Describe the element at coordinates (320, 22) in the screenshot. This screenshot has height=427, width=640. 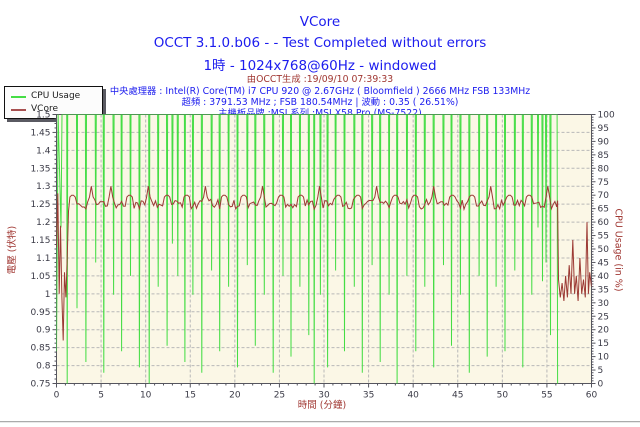
I see `chart-title: VCore` at that location.